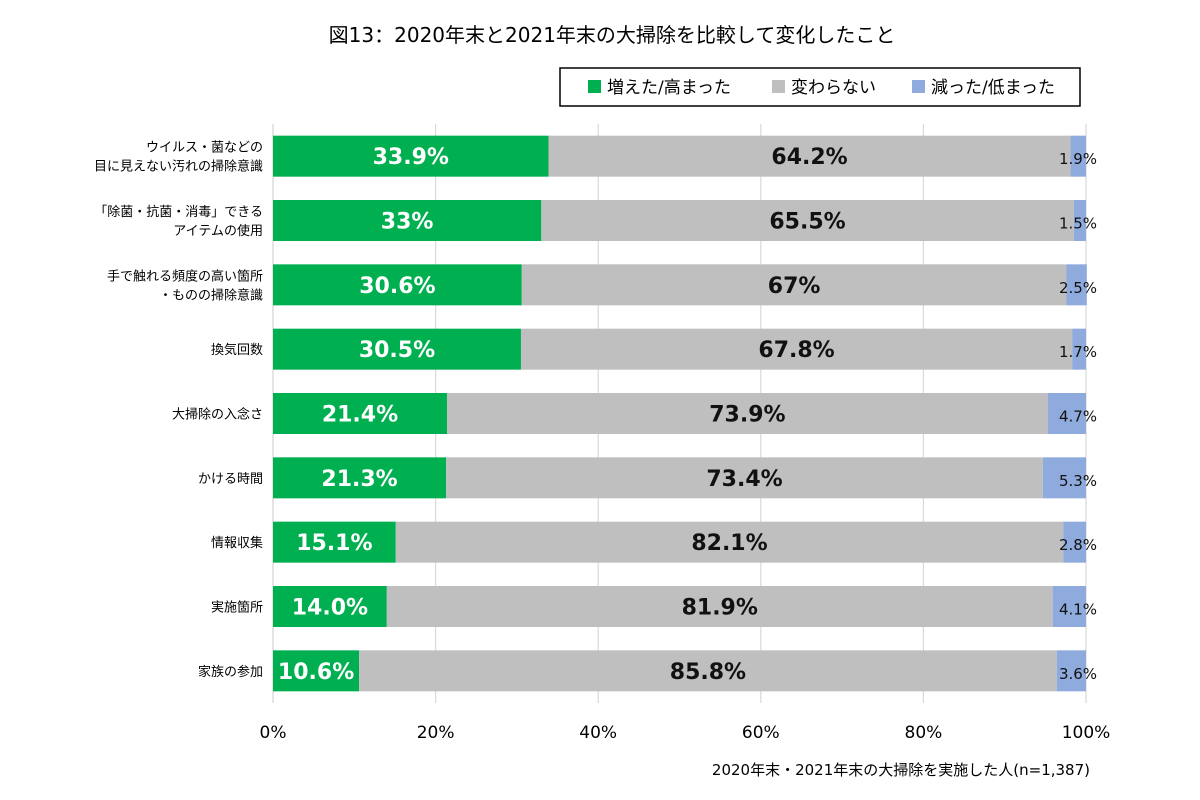  Describe the element at coordinates (217, 415) in the screenshot. I see `category-label-4-0: 大掃除の入念さ` at that location.